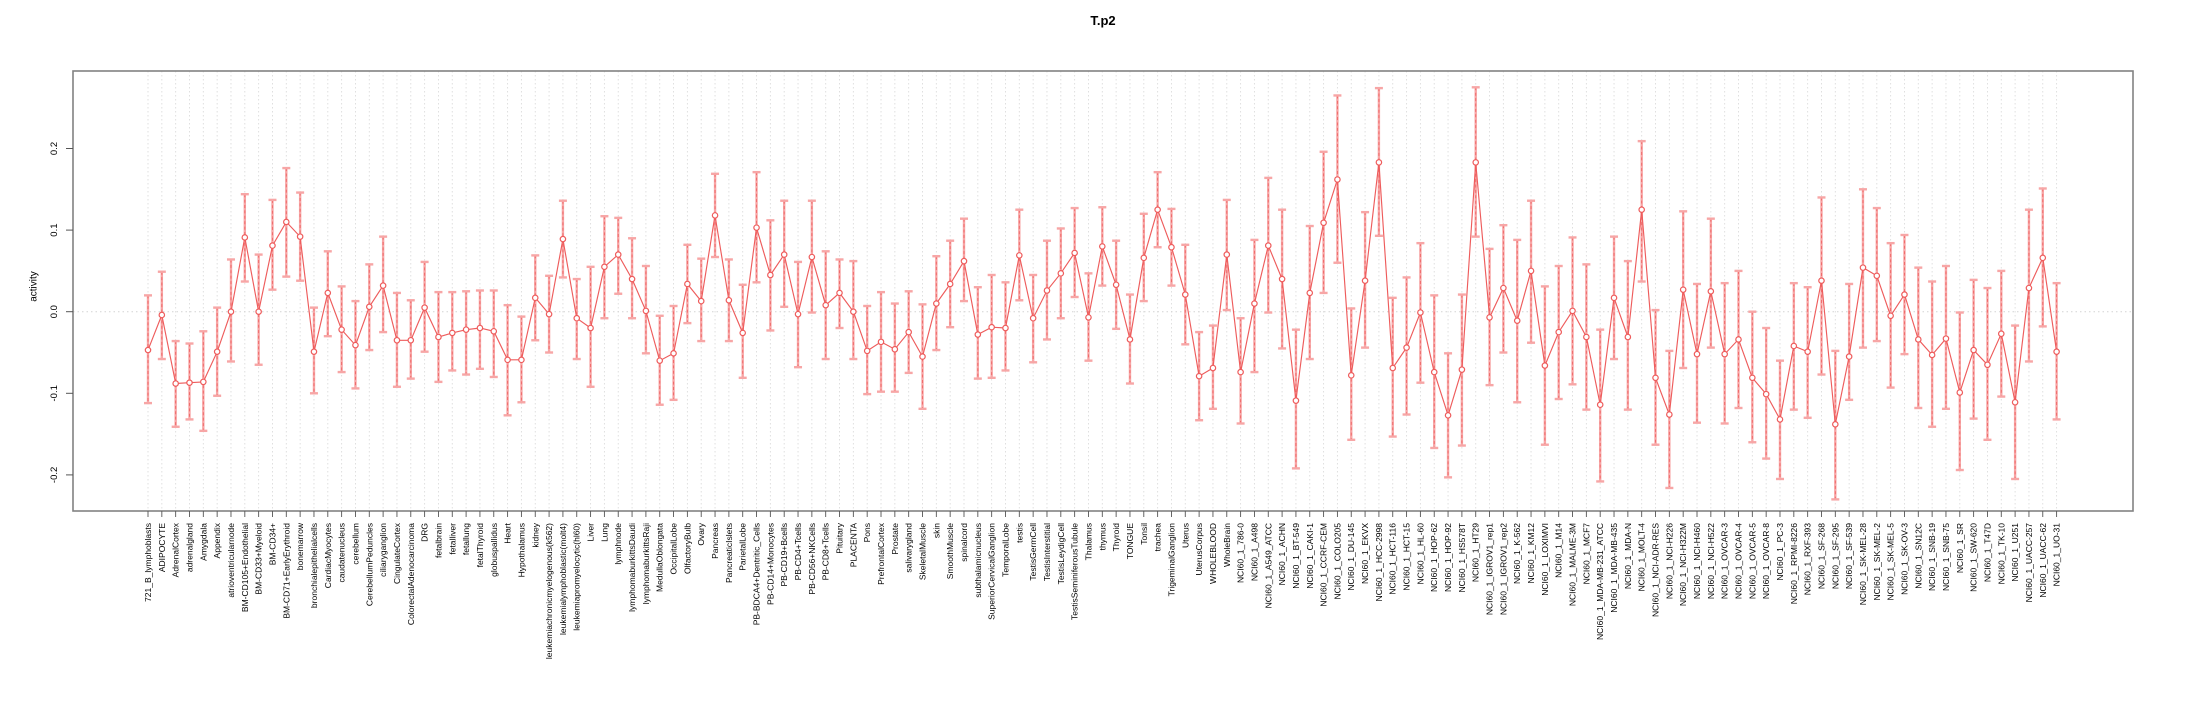 The image size is (2205, 720). Describe the element at coordinates (286, 571) in the screenshot. I see `x-category-label: BM-CD71+EarlyErythroid` at that location.